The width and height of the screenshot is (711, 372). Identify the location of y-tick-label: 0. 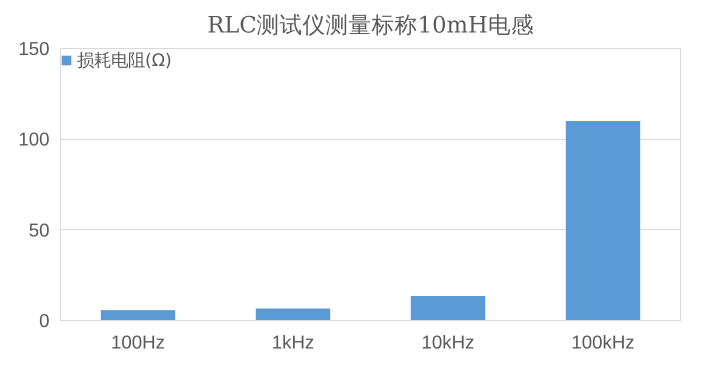
(44, 320).